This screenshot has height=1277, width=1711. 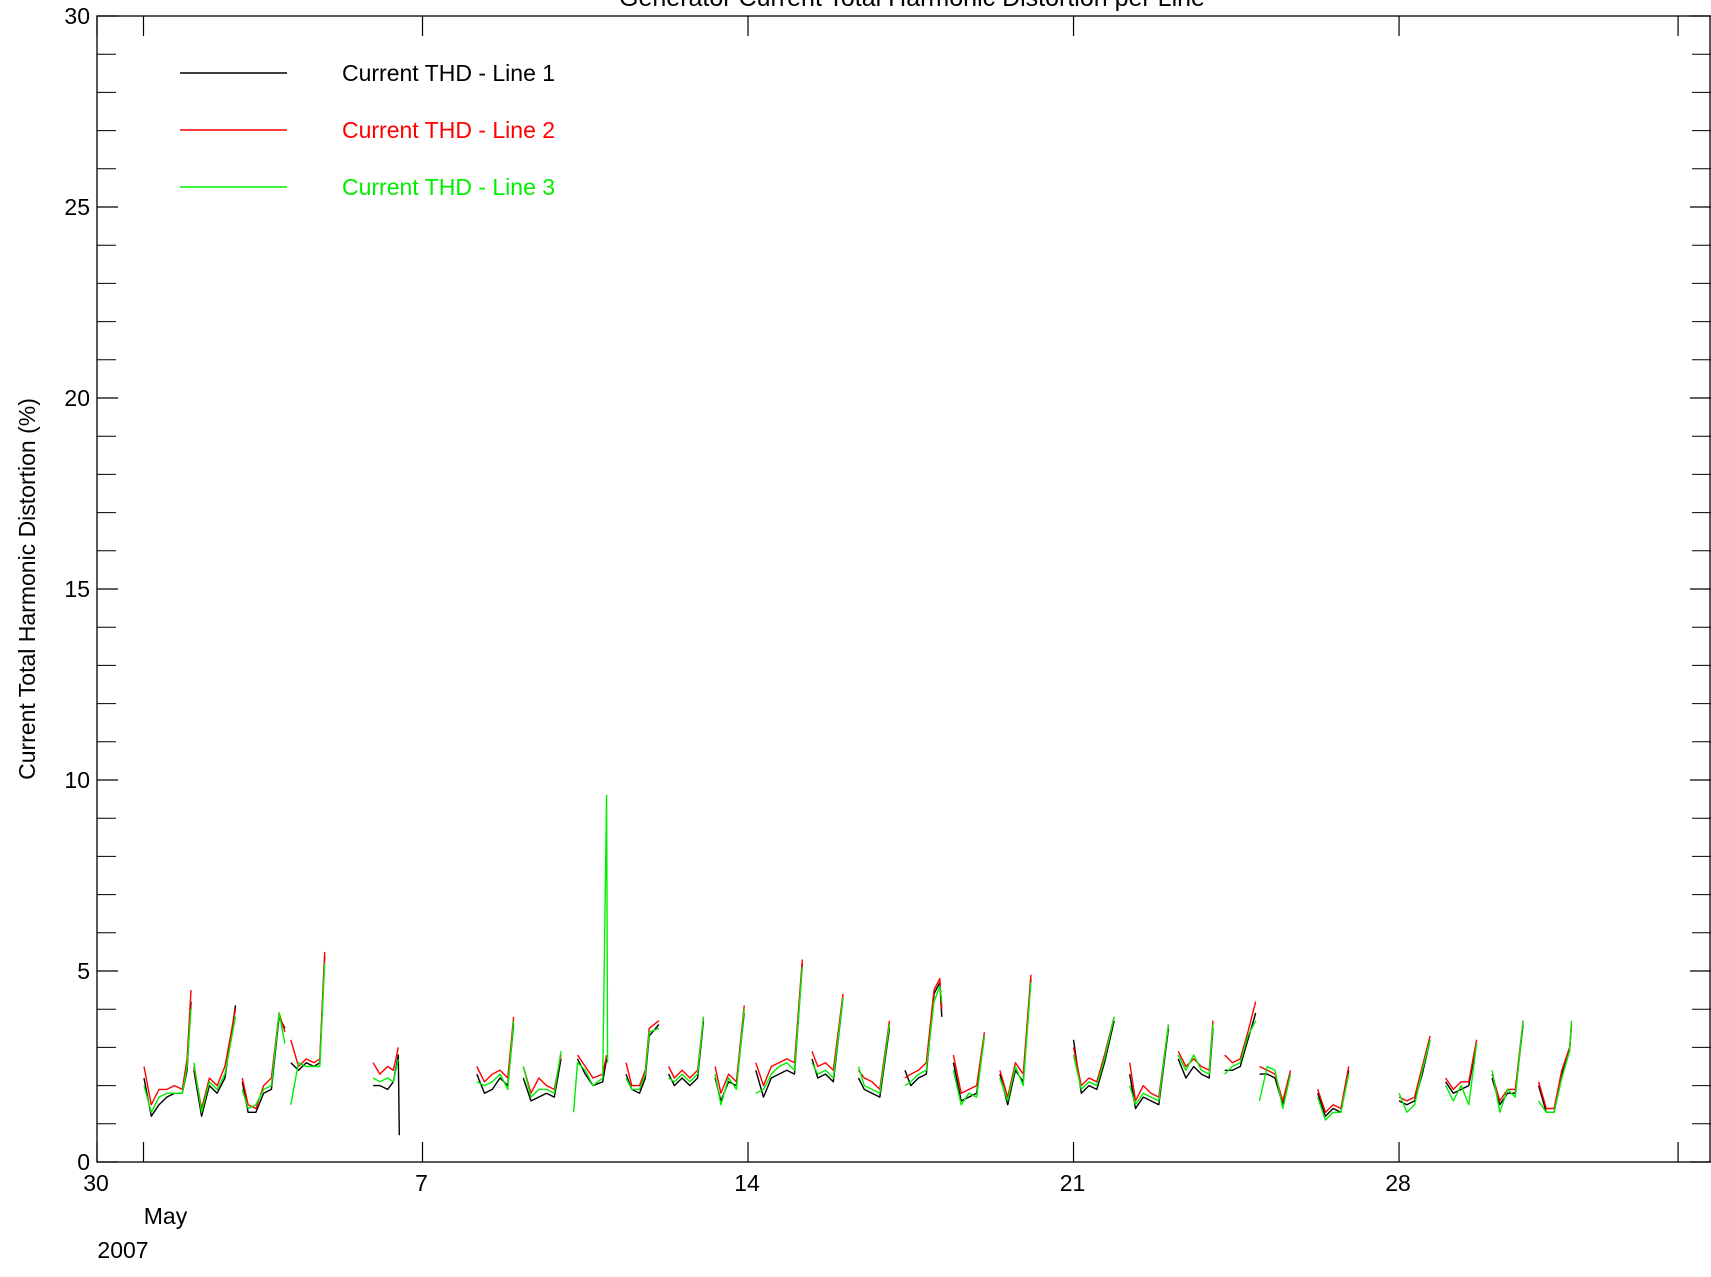 What do you see at coordinates (448, 73) in the screenshot?
I see `legend-label-1: Current THD - Line 1` at bounding box center [448, 73].